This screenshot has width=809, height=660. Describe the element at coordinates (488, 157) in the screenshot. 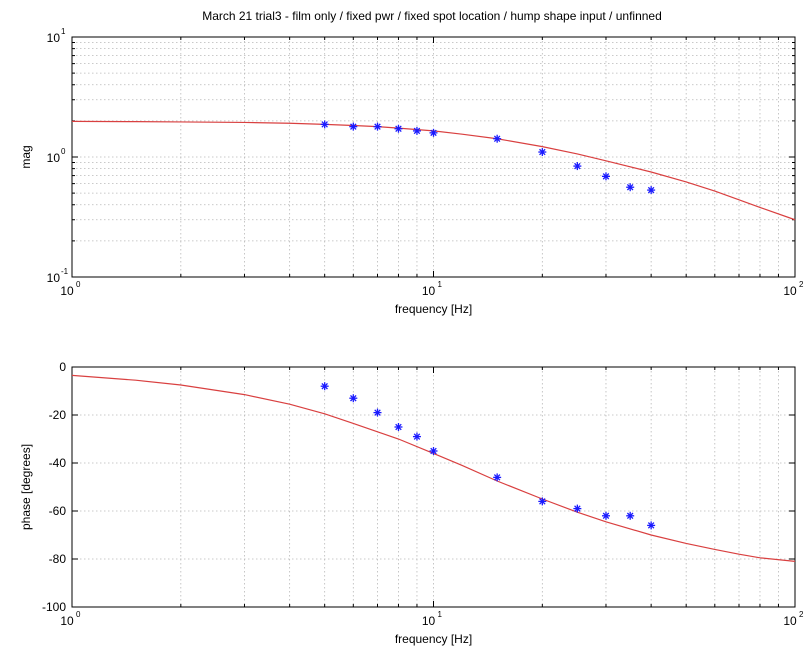

I see `mag-measured-points-group` at that location.